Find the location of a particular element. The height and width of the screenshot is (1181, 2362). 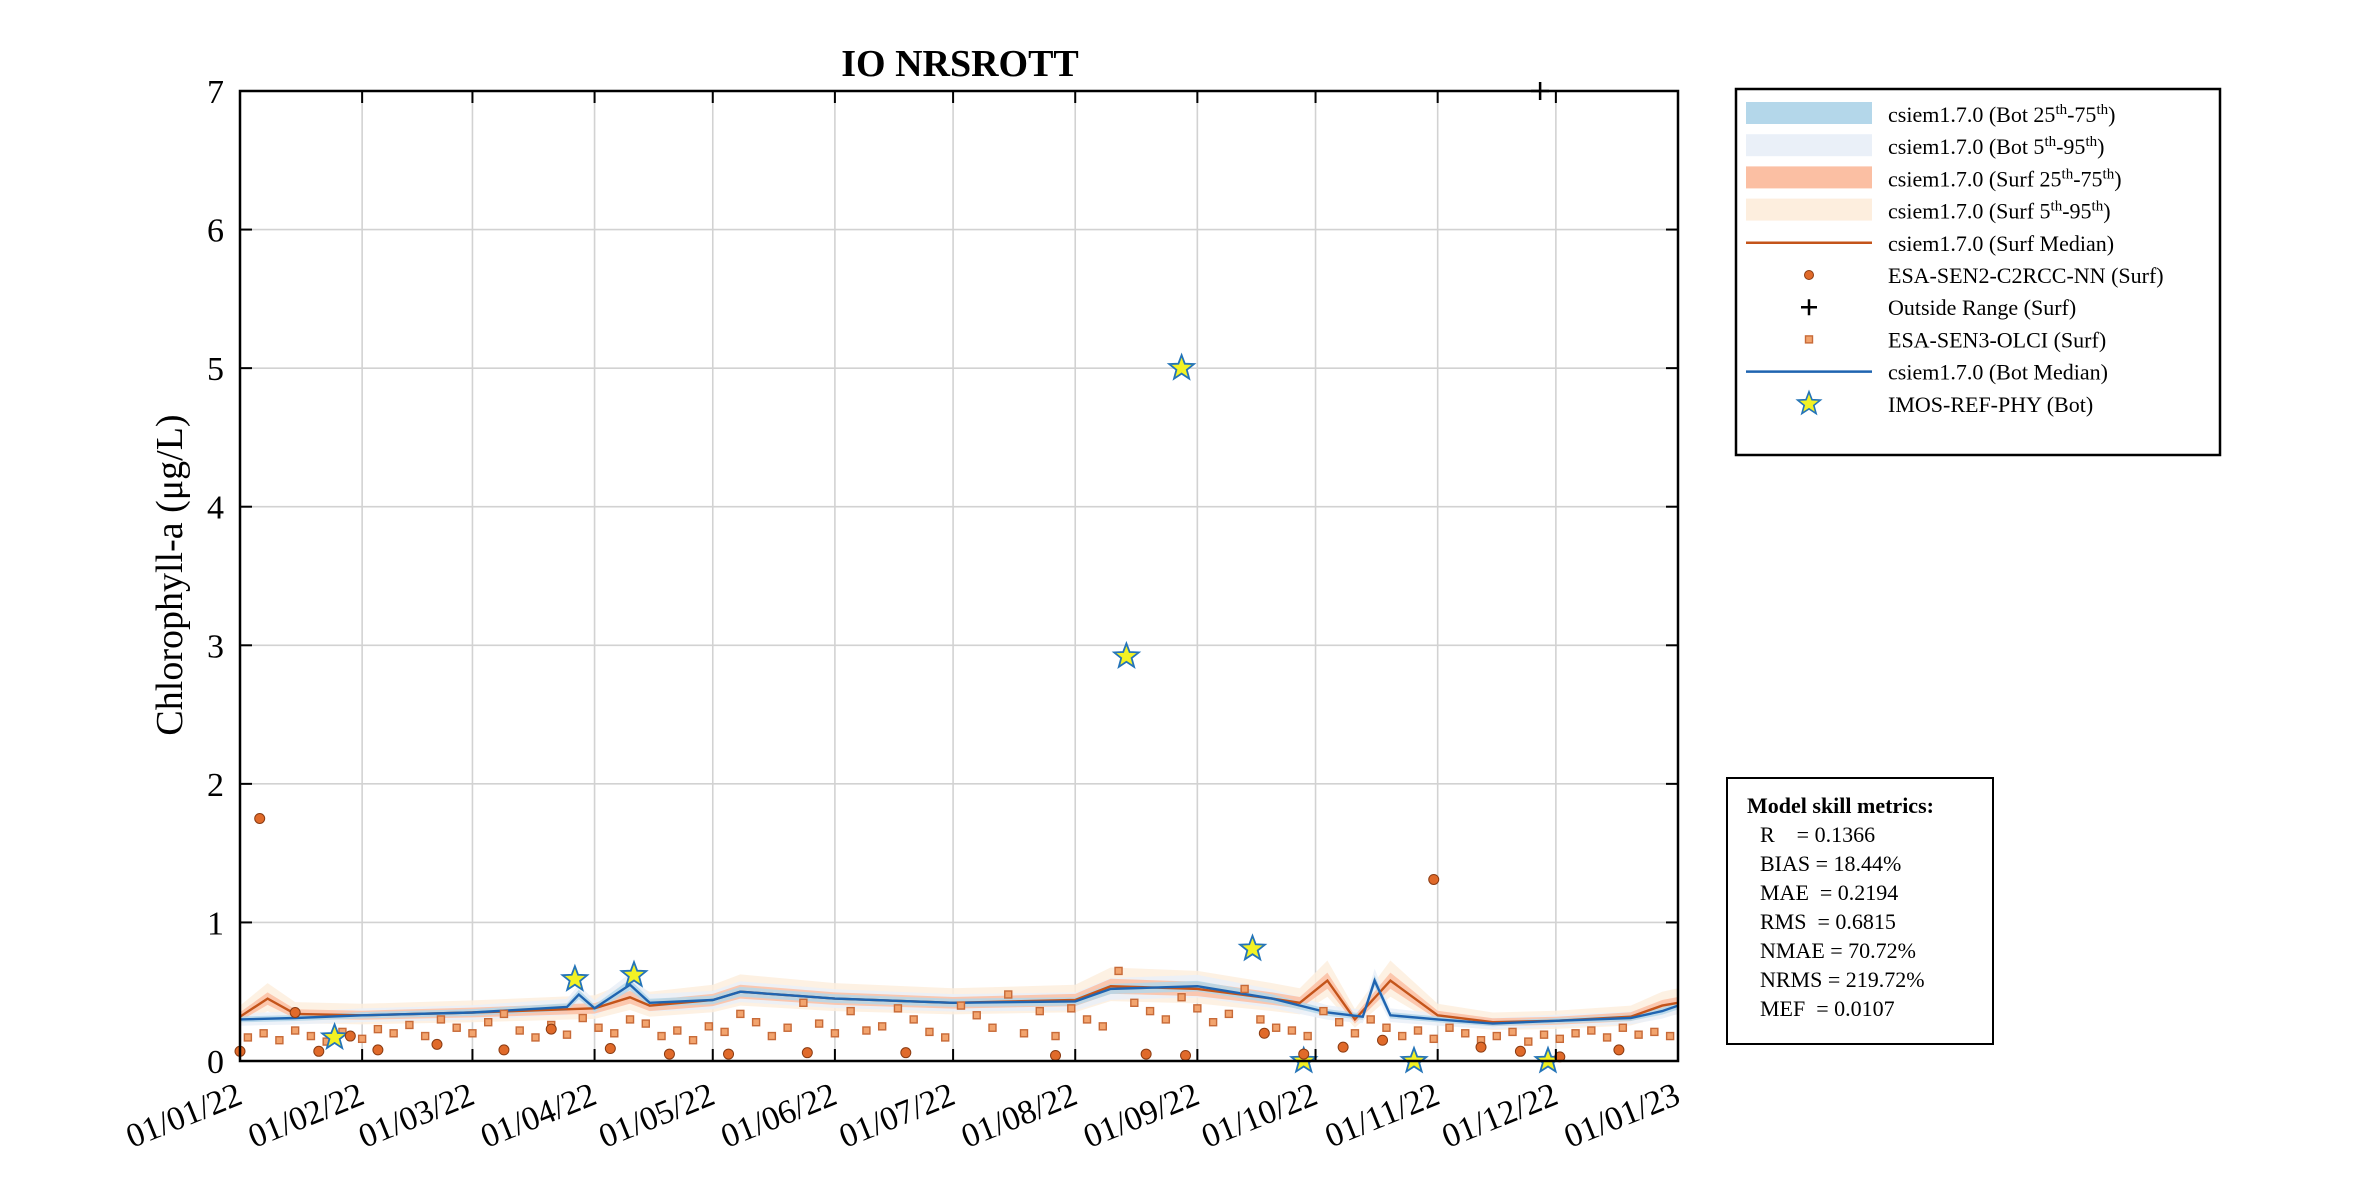

imos-star-point is located at coordinates (575, 977).